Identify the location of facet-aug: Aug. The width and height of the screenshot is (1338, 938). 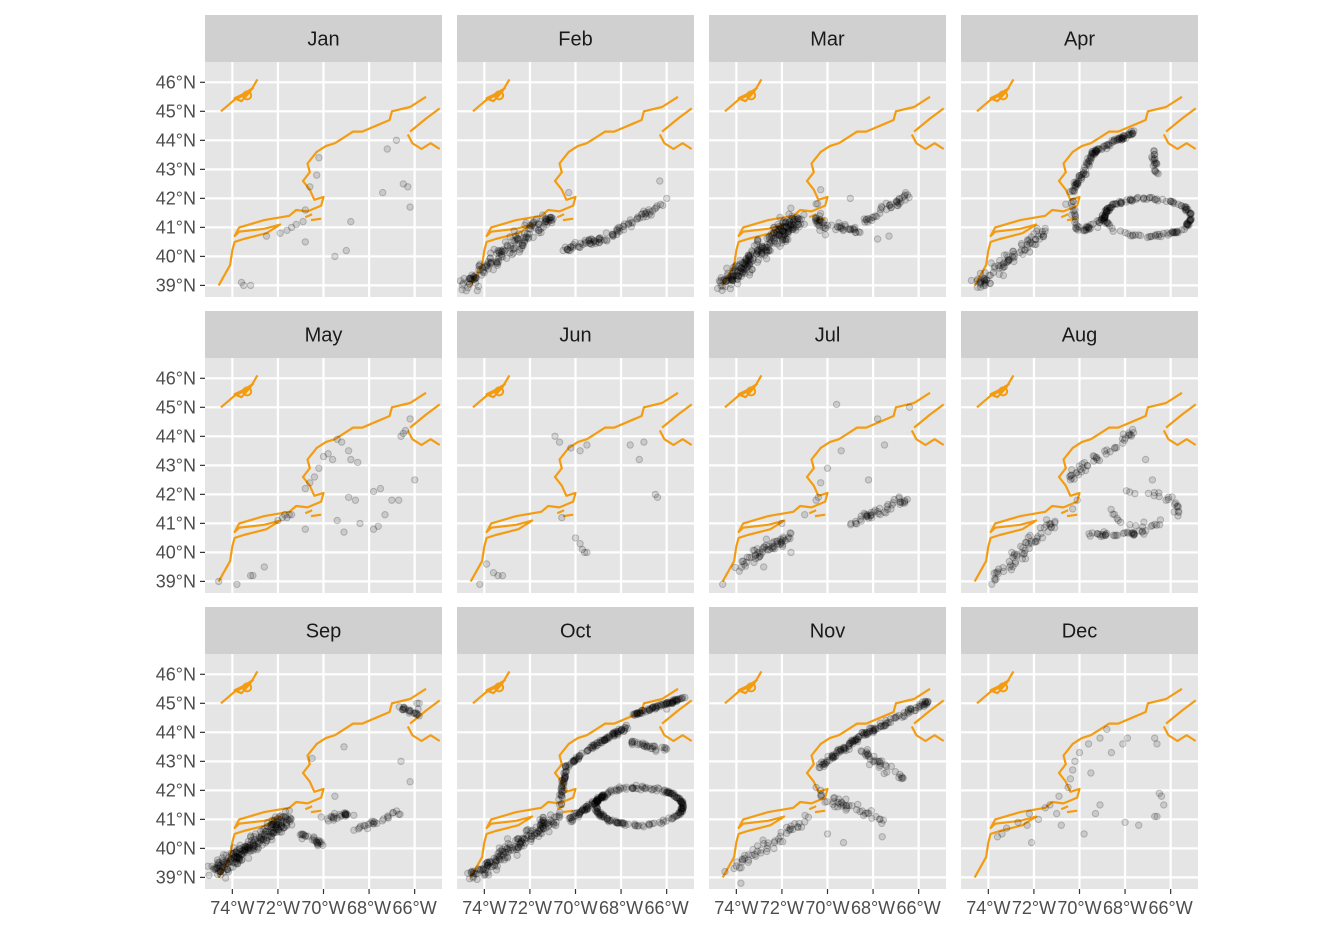
(1079, 452).